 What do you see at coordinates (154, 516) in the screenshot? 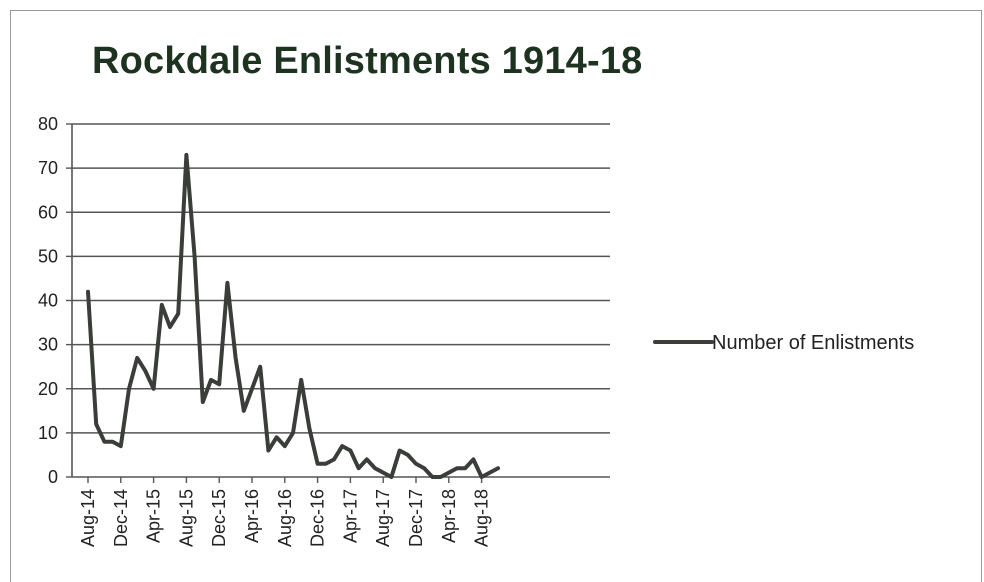
I see `x-tick-label: Apr-15` at bounding box center [154, 516].